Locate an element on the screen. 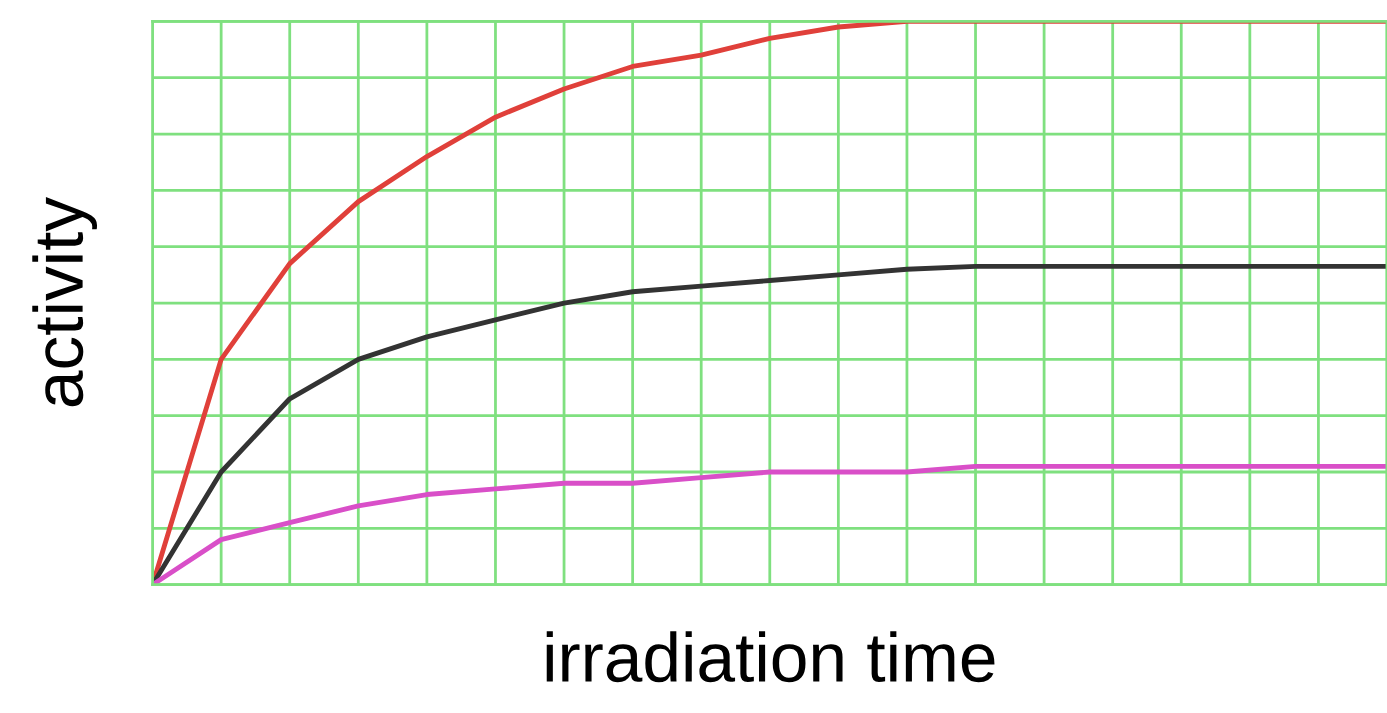 The width and height of the screenshot is (1387, 713). x-axis-title: irradiation time is located at coordinates (770, 657).